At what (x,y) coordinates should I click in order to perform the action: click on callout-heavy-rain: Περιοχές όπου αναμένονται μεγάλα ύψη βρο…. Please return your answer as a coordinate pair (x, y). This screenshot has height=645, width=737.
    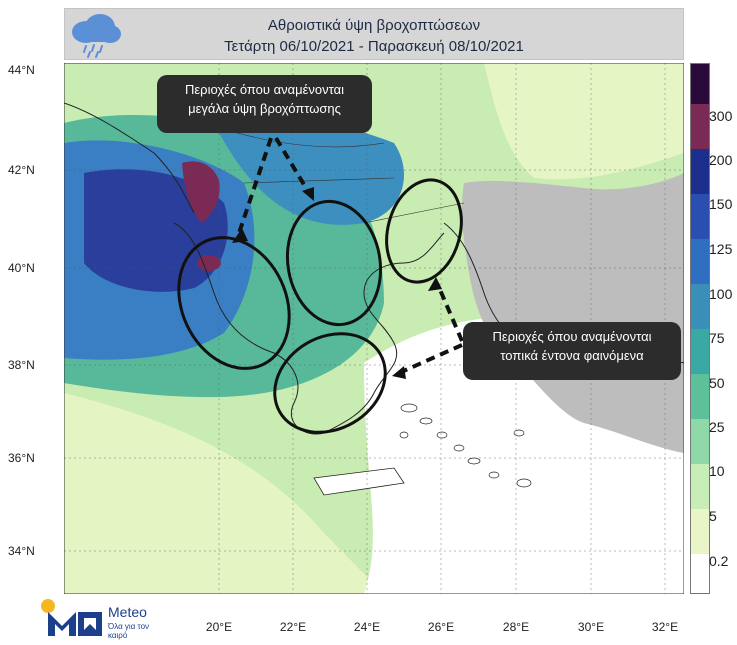
    Looking at the image, I should click on (264, 104).